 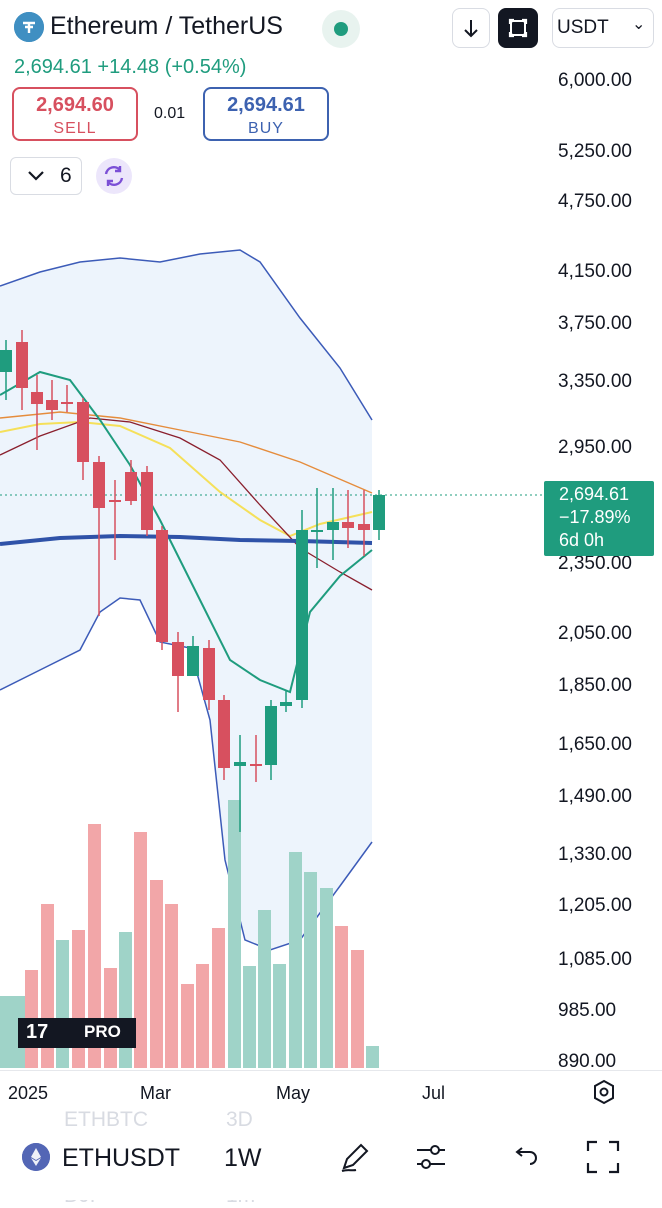 I want to click on sell-button: 2,694.60 SELL, so click(x=75, y=114).